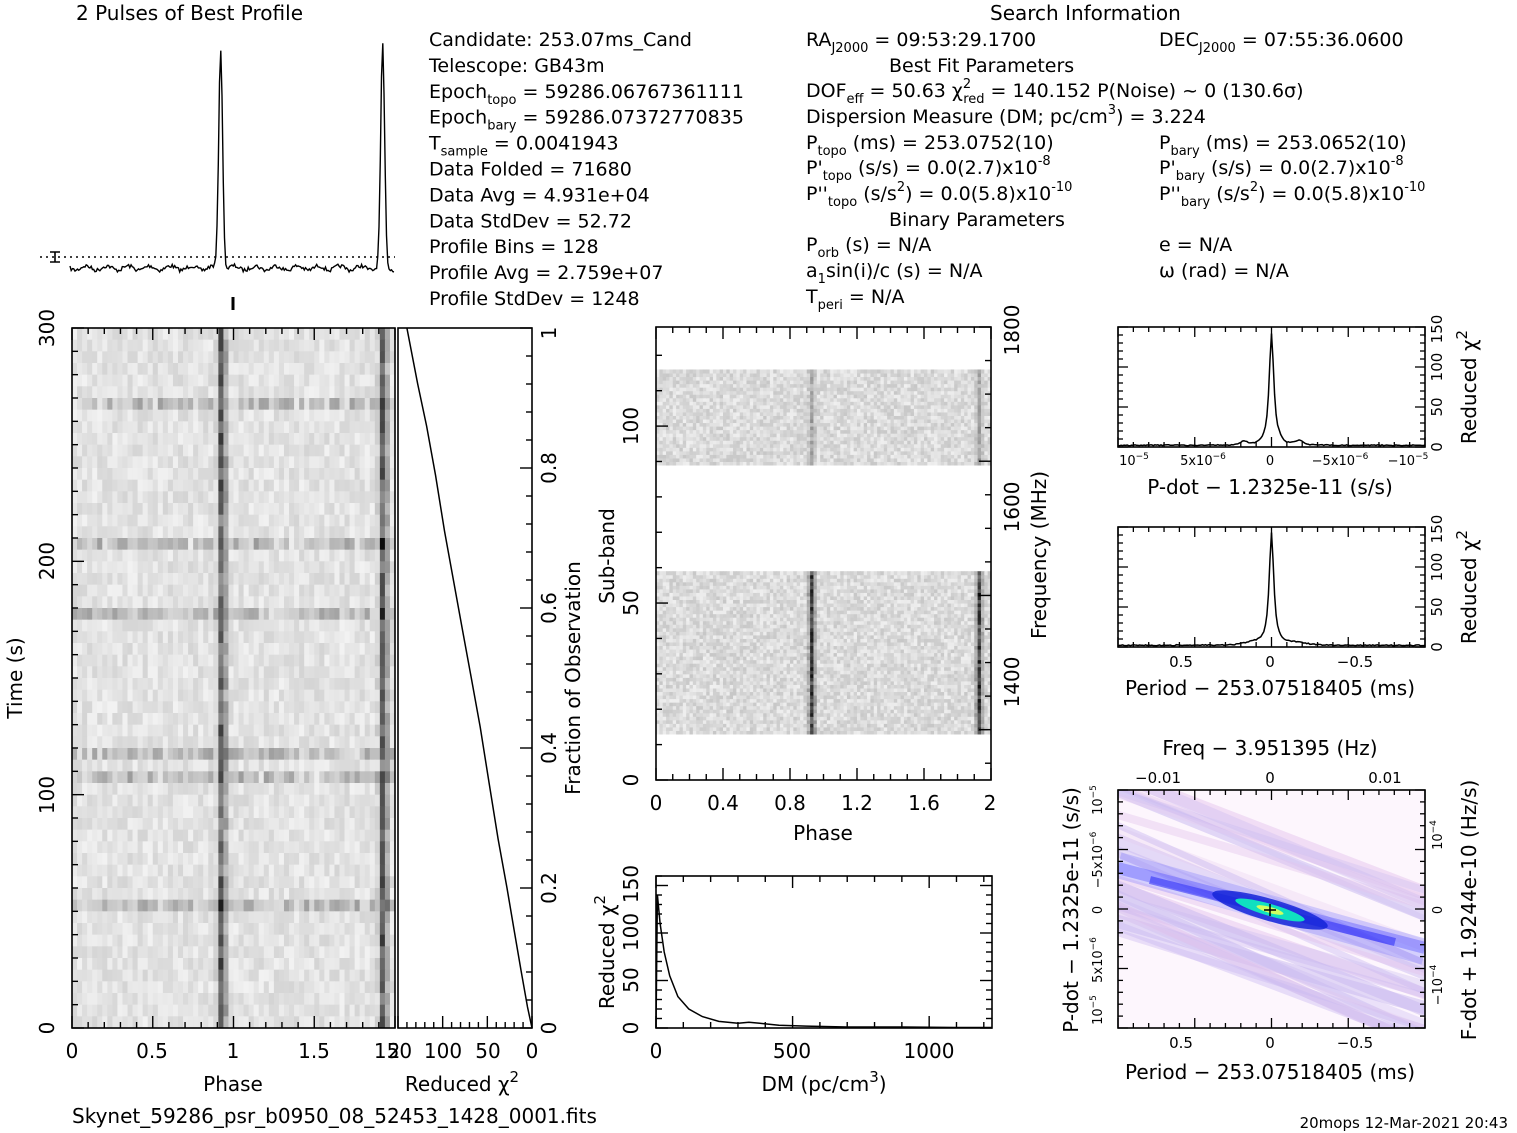 The width and height of the screenshot is (1517, 1133). What do you see at coordinates (854, 299) in the screenshot?
I see `tperi-line: Tperi = N/A` at bounding box center [854, 299].